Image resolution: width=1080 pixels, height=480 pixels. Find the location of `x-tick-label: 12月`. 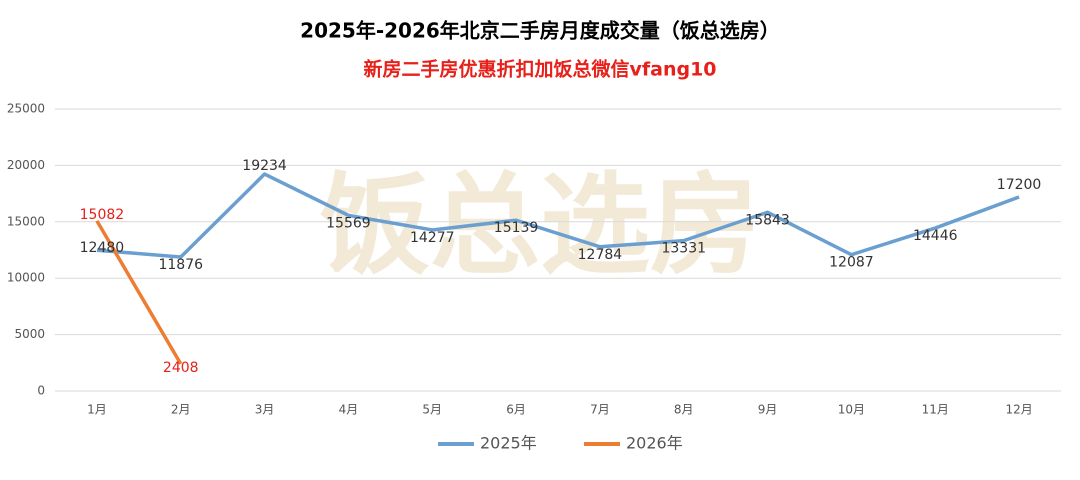

x-tick-label: 12月 is located at coordinates (1018, 410).